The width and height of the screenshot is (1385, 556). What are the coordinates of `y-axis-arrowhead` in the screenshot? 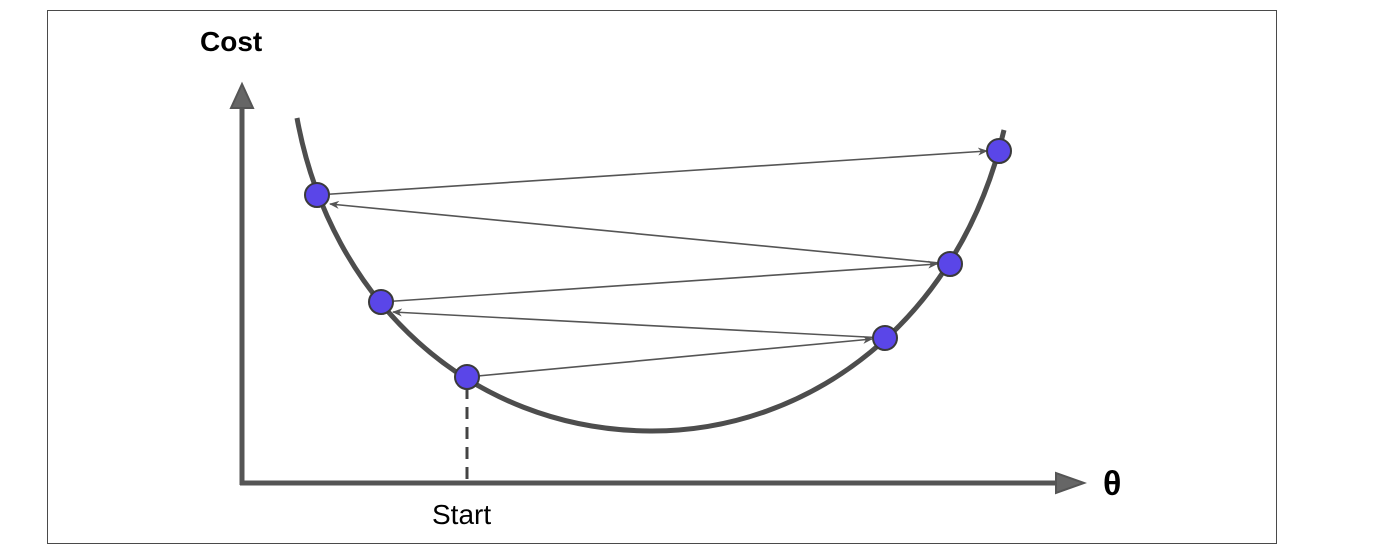 It's located at (242, 95).